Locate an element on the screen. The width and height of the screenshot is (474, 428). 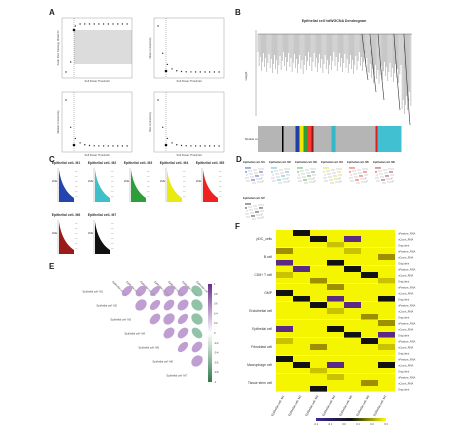
heatmap-scale-tick: -0.1 is located at coordinates (330, 424).